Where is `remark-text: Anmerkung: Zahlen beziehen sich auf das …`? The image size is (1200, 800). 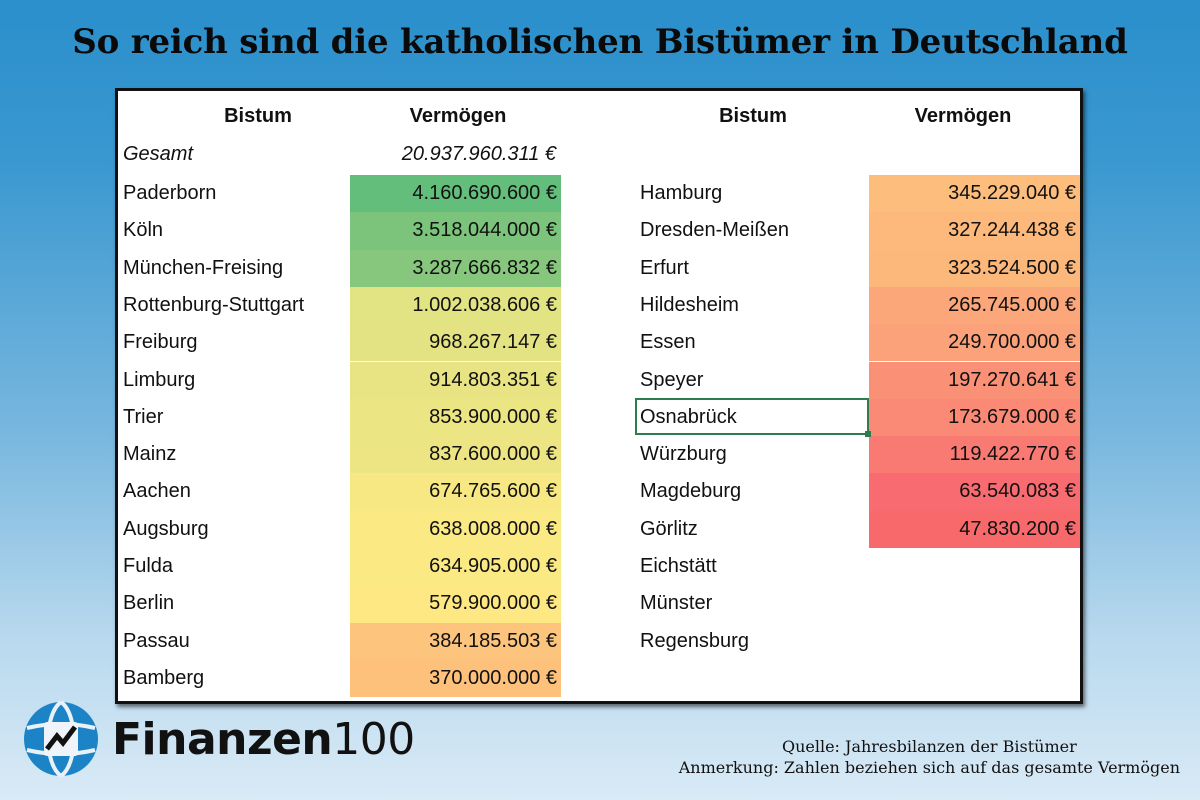 remark-text: Anmerkung: Zahlen beziehen sich auf das … is located at coordinates (929, 767).